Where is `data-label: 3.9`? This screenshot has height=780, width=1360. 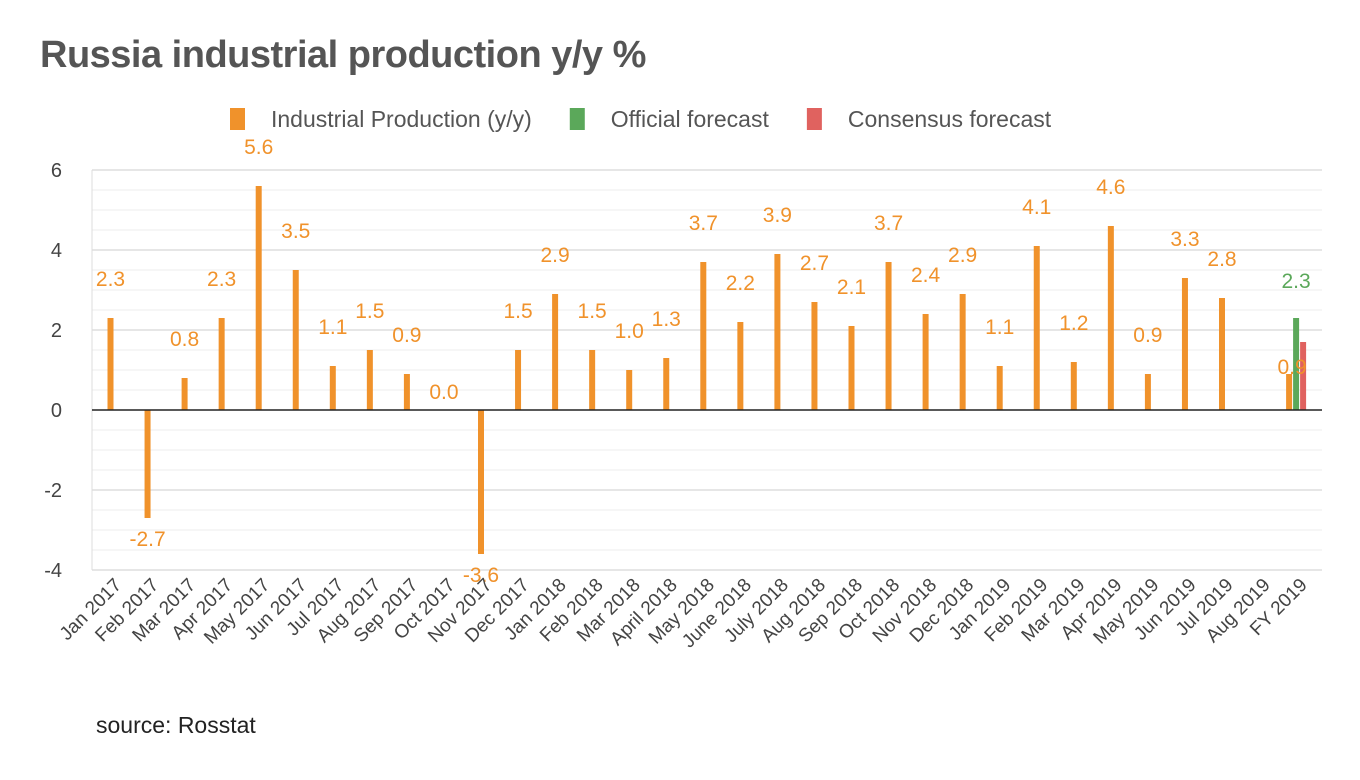
data-label: 3.9 is located at coordinates (777, 215).